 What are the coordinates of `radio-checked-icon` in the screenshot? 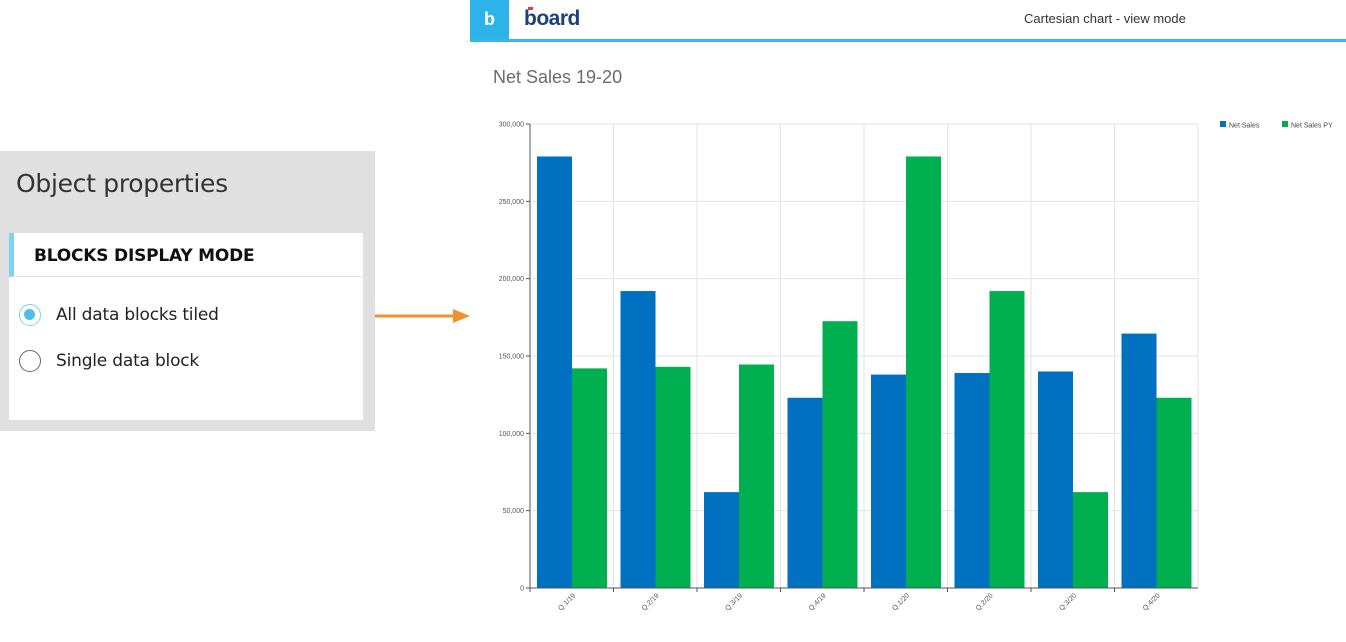 It's located at (30, 315).